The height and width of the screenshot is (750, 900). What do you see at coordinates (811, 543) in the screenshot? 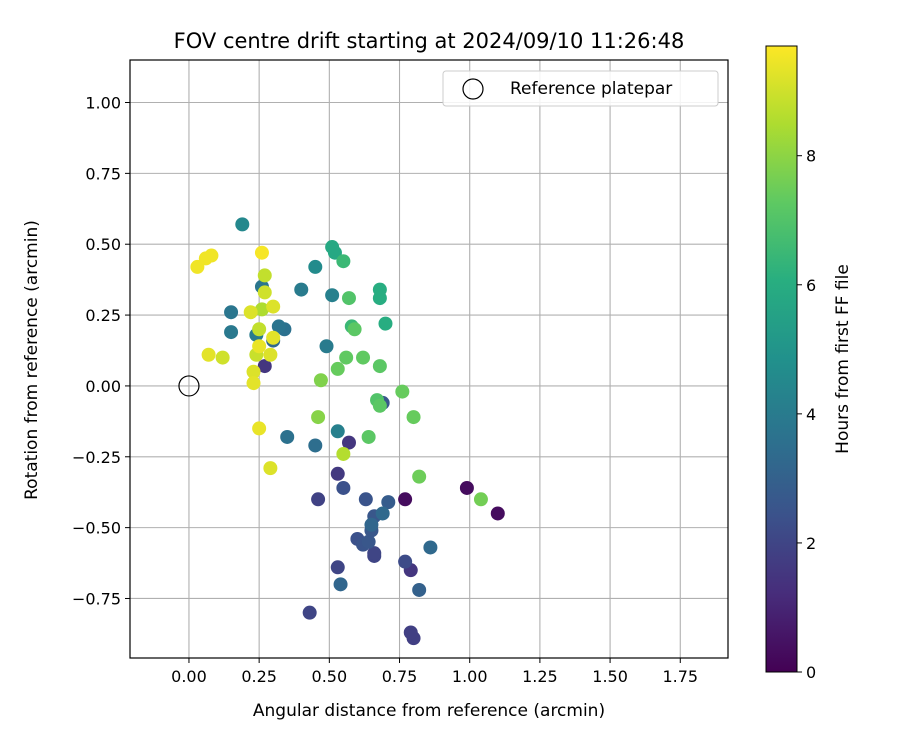
I see `colorbar-tick-label: 2` at bounding box center [811, 543].